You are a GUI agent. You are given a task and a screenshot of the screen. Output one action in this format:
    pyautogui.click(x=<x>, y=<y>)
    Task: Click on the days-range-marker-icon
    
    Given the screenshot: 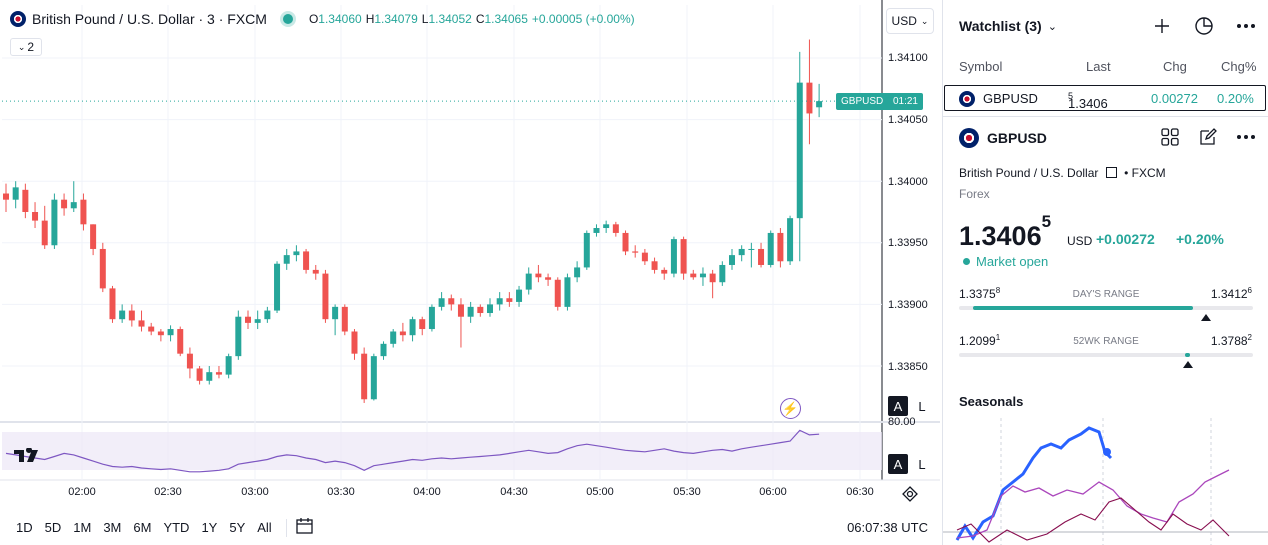 What is the action you would take?
    pyautogui.click(x=1205, y=317)
    